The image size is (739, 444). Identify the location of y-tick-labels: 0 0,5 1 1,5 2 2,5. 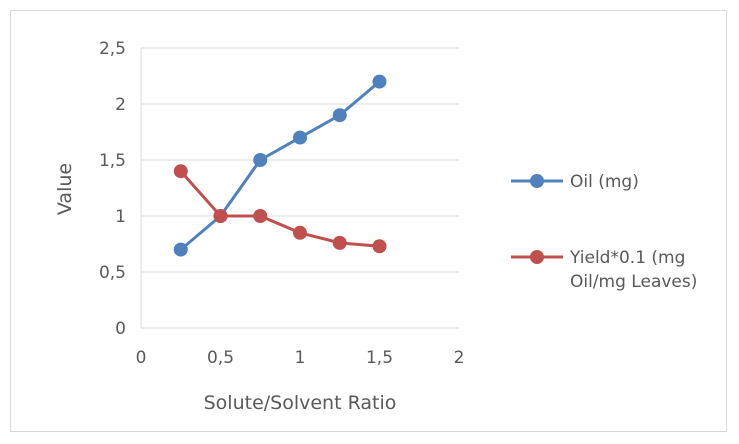
(112, 189).